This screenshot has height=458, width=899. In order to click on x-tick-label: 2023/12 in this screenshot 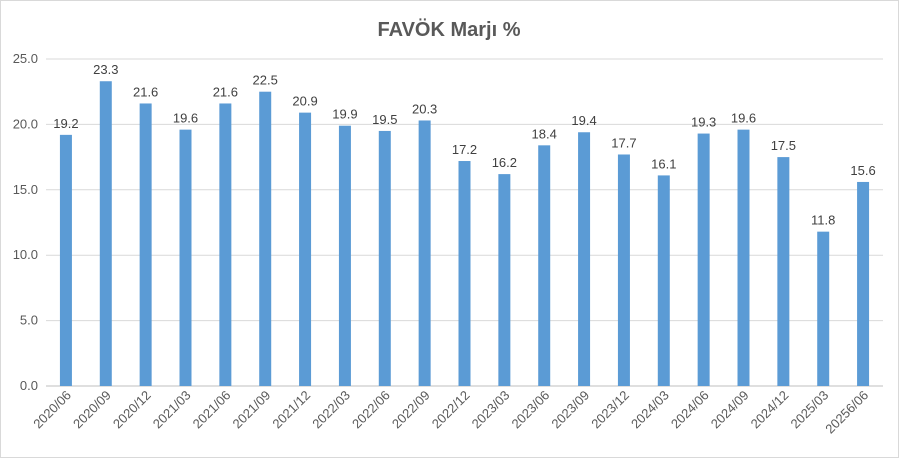, I will do `click(610, 410)`.